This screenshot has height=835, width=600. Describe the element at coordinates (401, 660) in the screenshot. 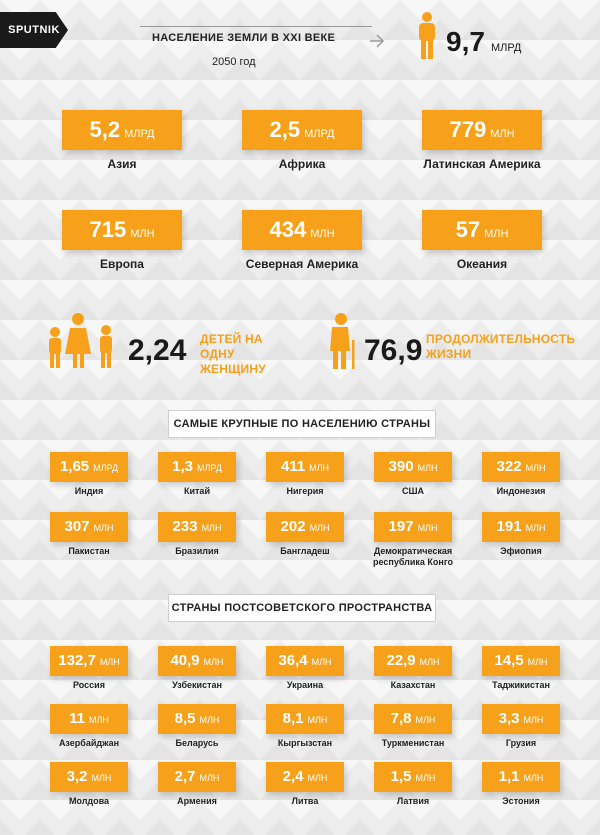

I see `value-number: 22,9` at that location.